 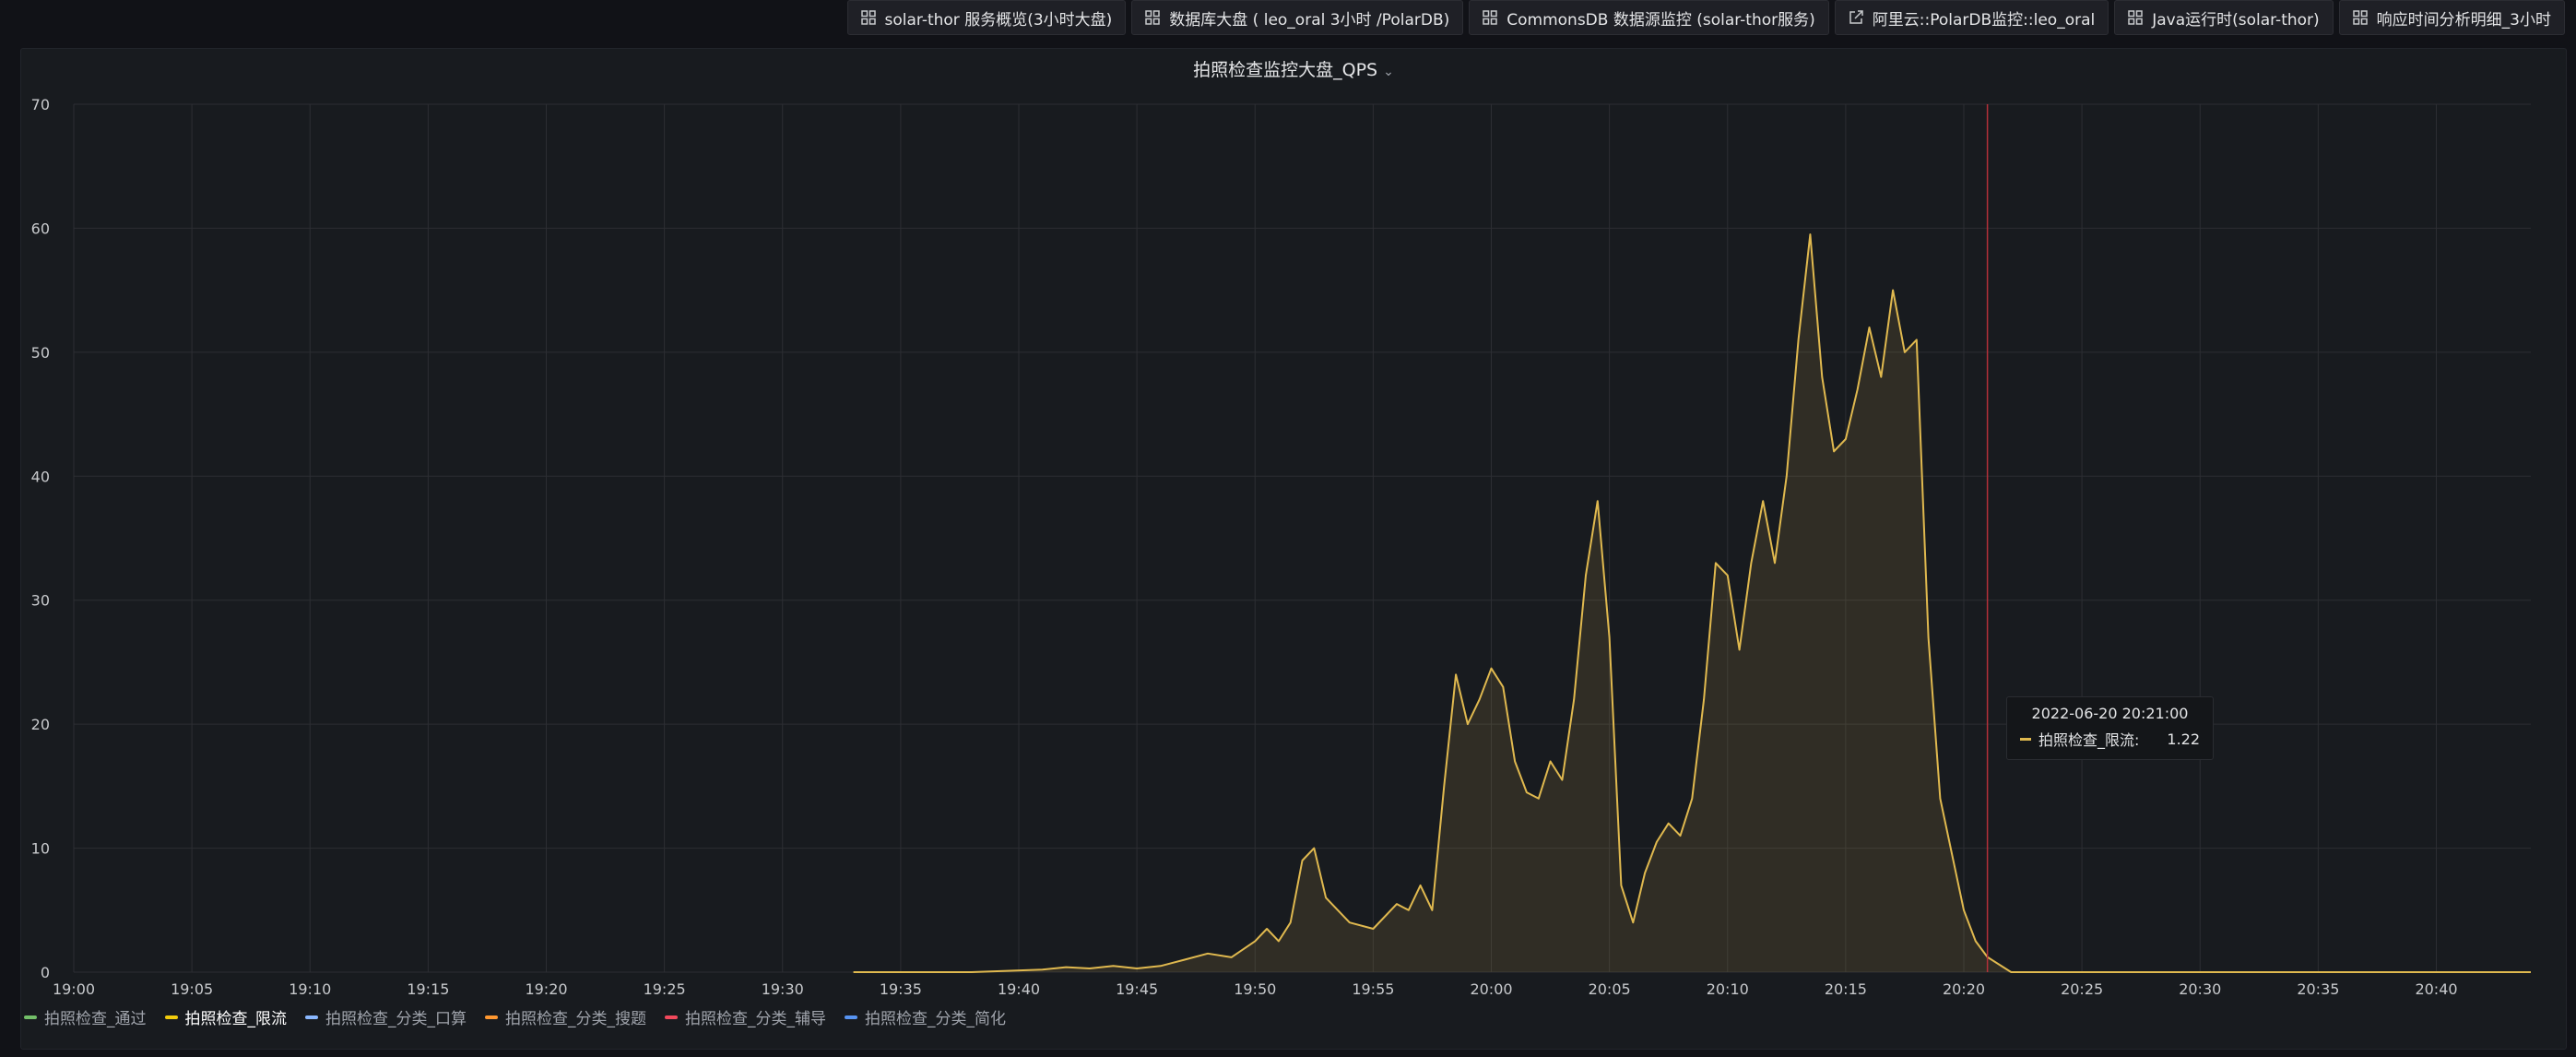 I want to click on legend-item: 拍照检查_分类_口算, so click(x=386, y=1016).